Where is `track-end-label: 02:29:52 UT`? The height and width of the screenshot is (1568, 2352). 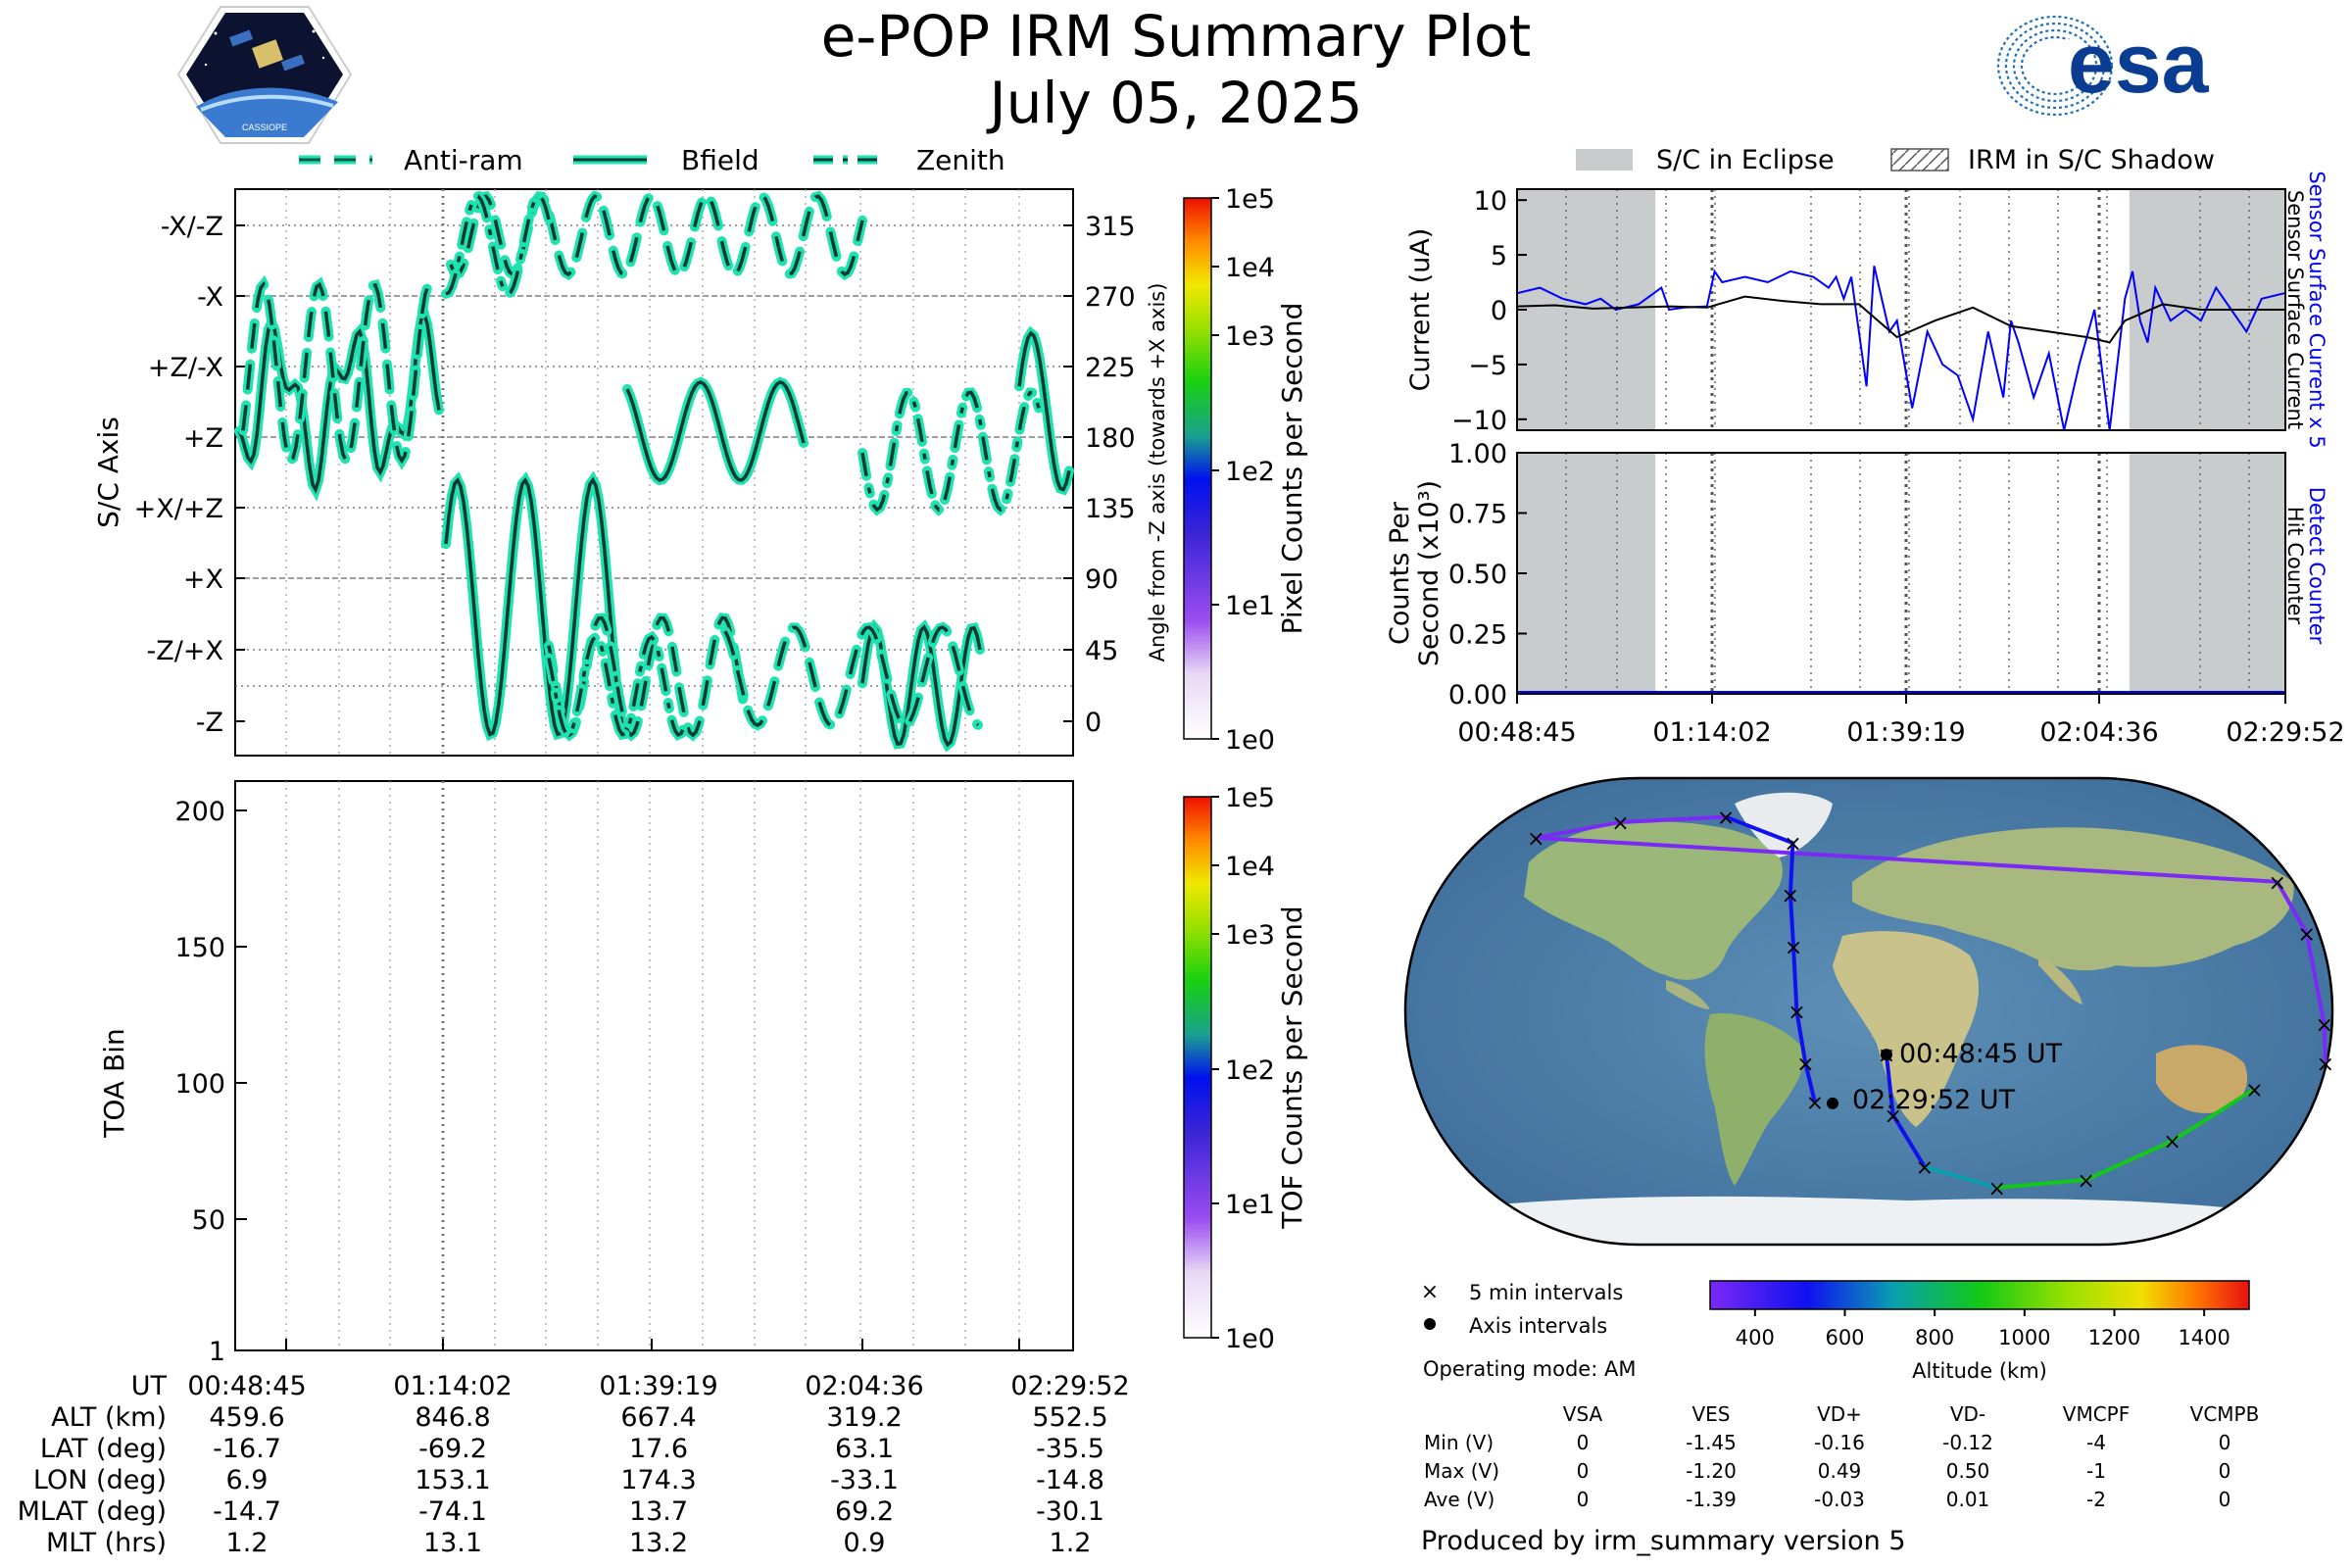
track-end-label: 02:29:52 UT is located at coordinates (1934, 1100).